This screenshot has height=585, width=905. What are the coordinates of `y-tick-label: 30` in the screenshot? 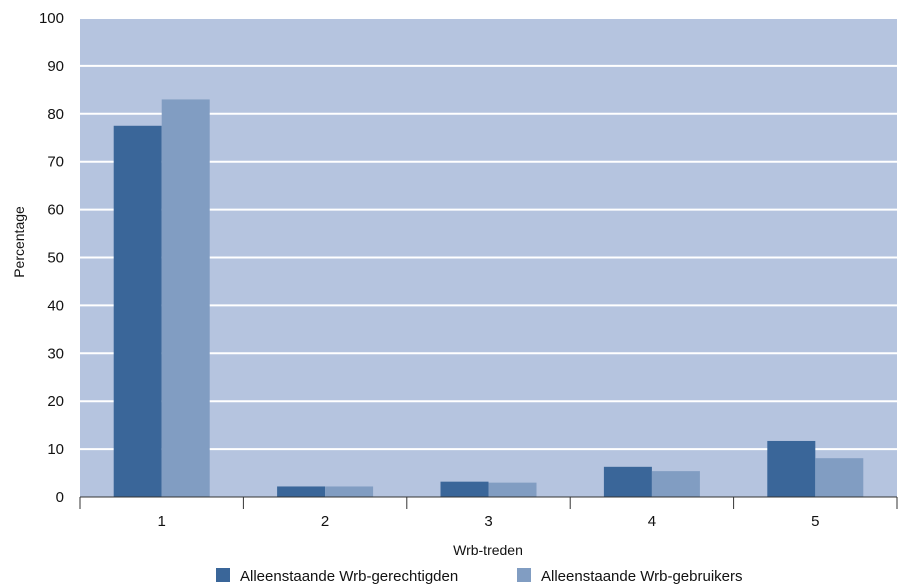 It's located at (55, 353).